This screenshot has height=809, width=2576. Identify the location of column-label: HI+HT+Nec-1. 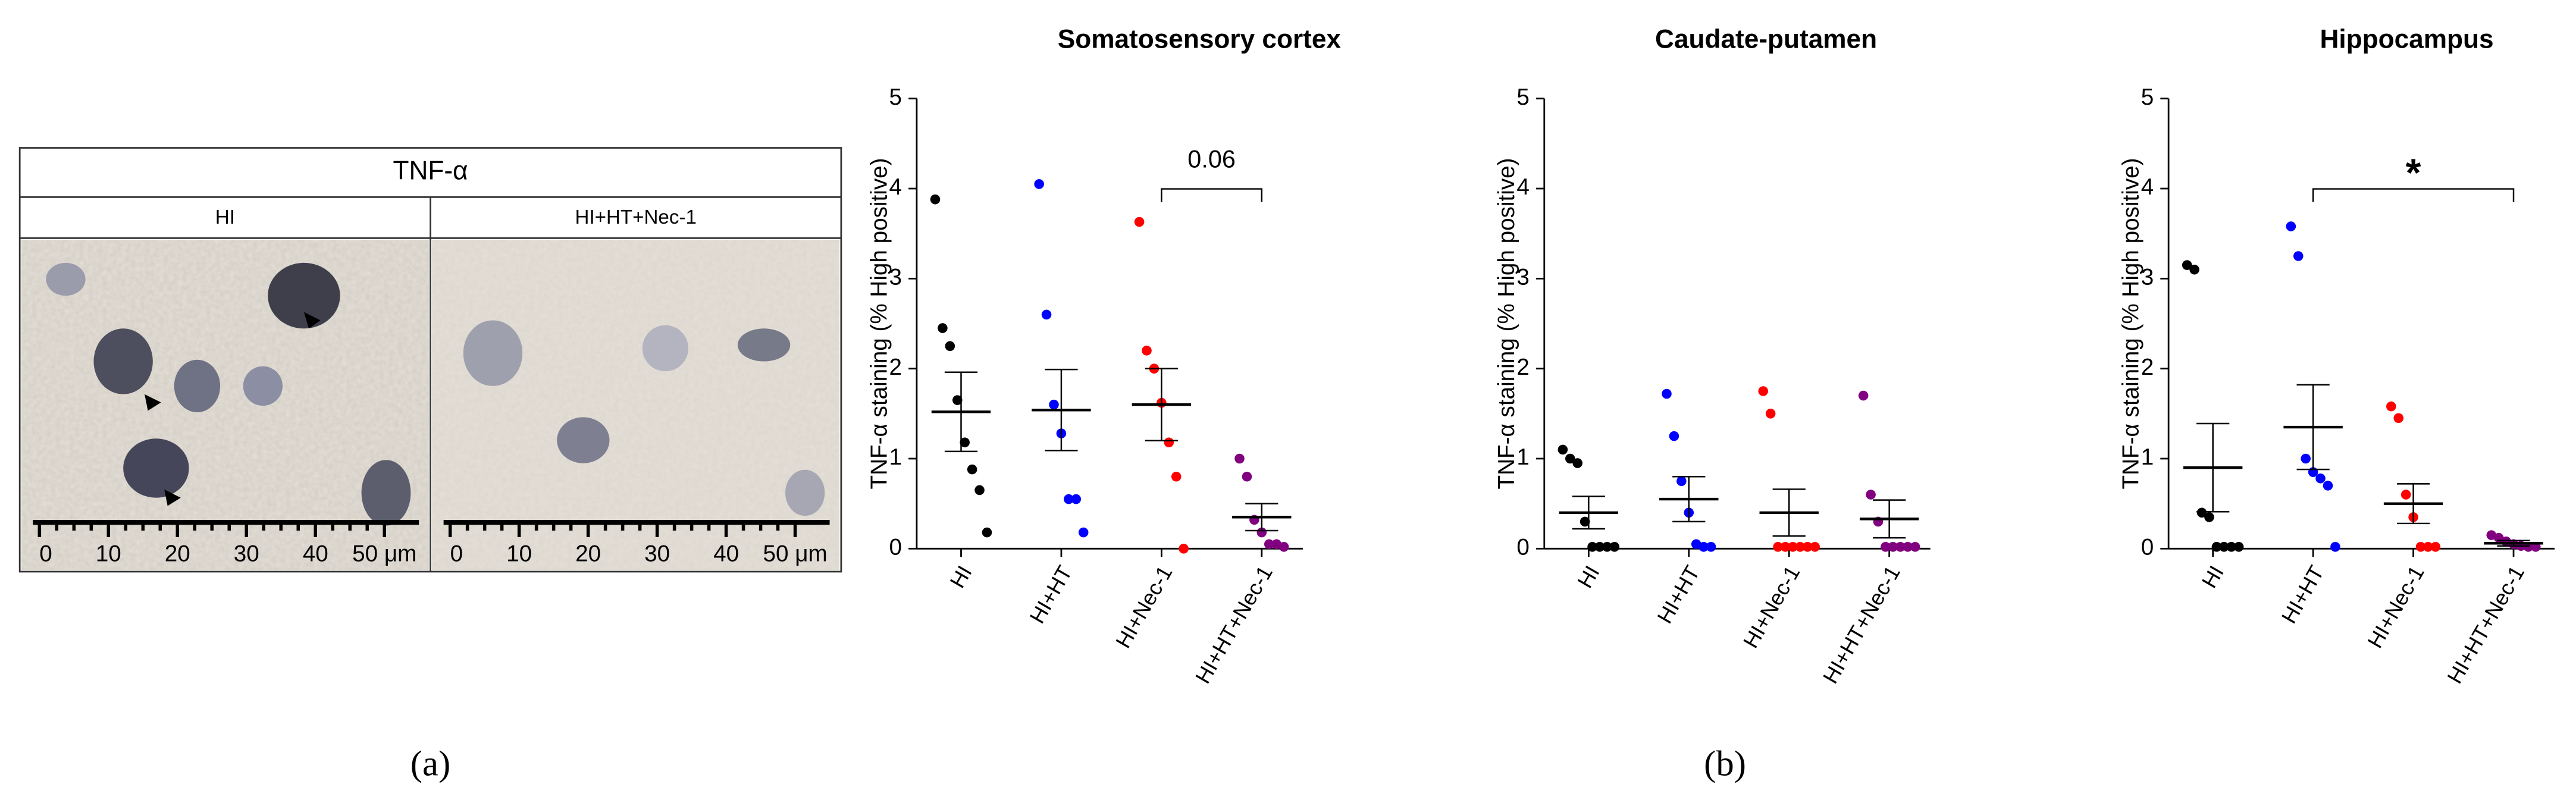
(636, 217).